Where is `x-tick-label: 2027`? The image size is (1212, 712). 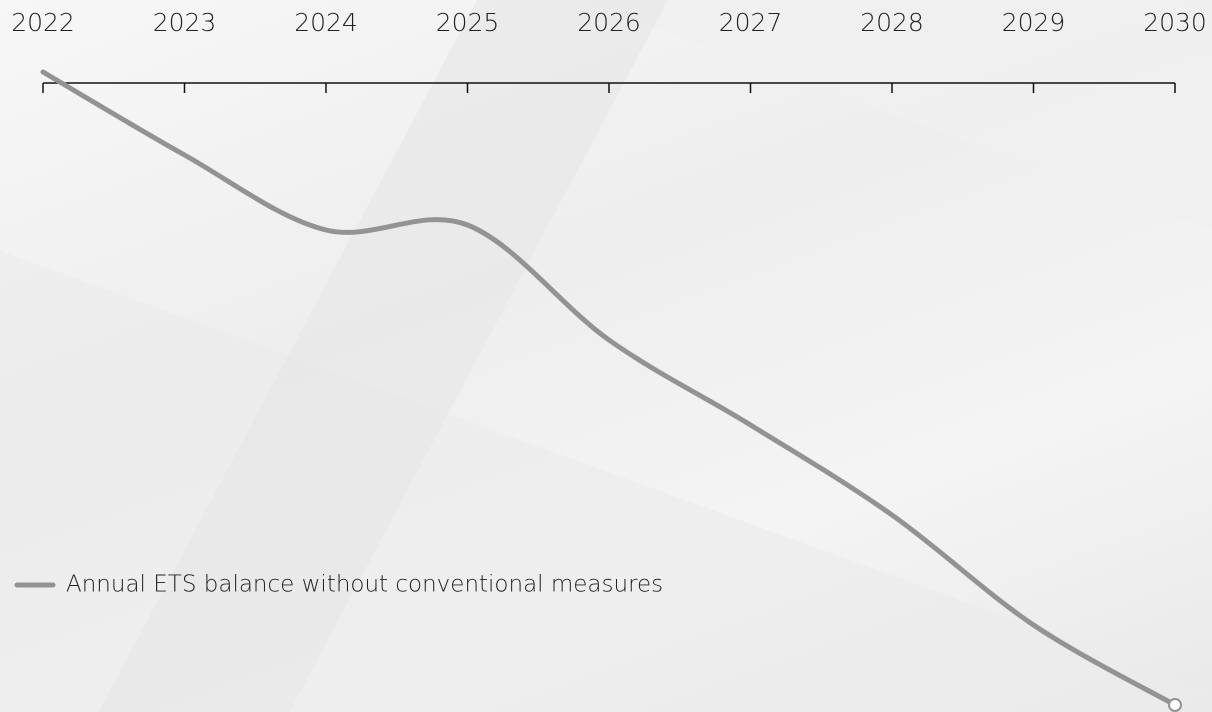
x-tick-label: 2027 is located at coordinates (751, 22).